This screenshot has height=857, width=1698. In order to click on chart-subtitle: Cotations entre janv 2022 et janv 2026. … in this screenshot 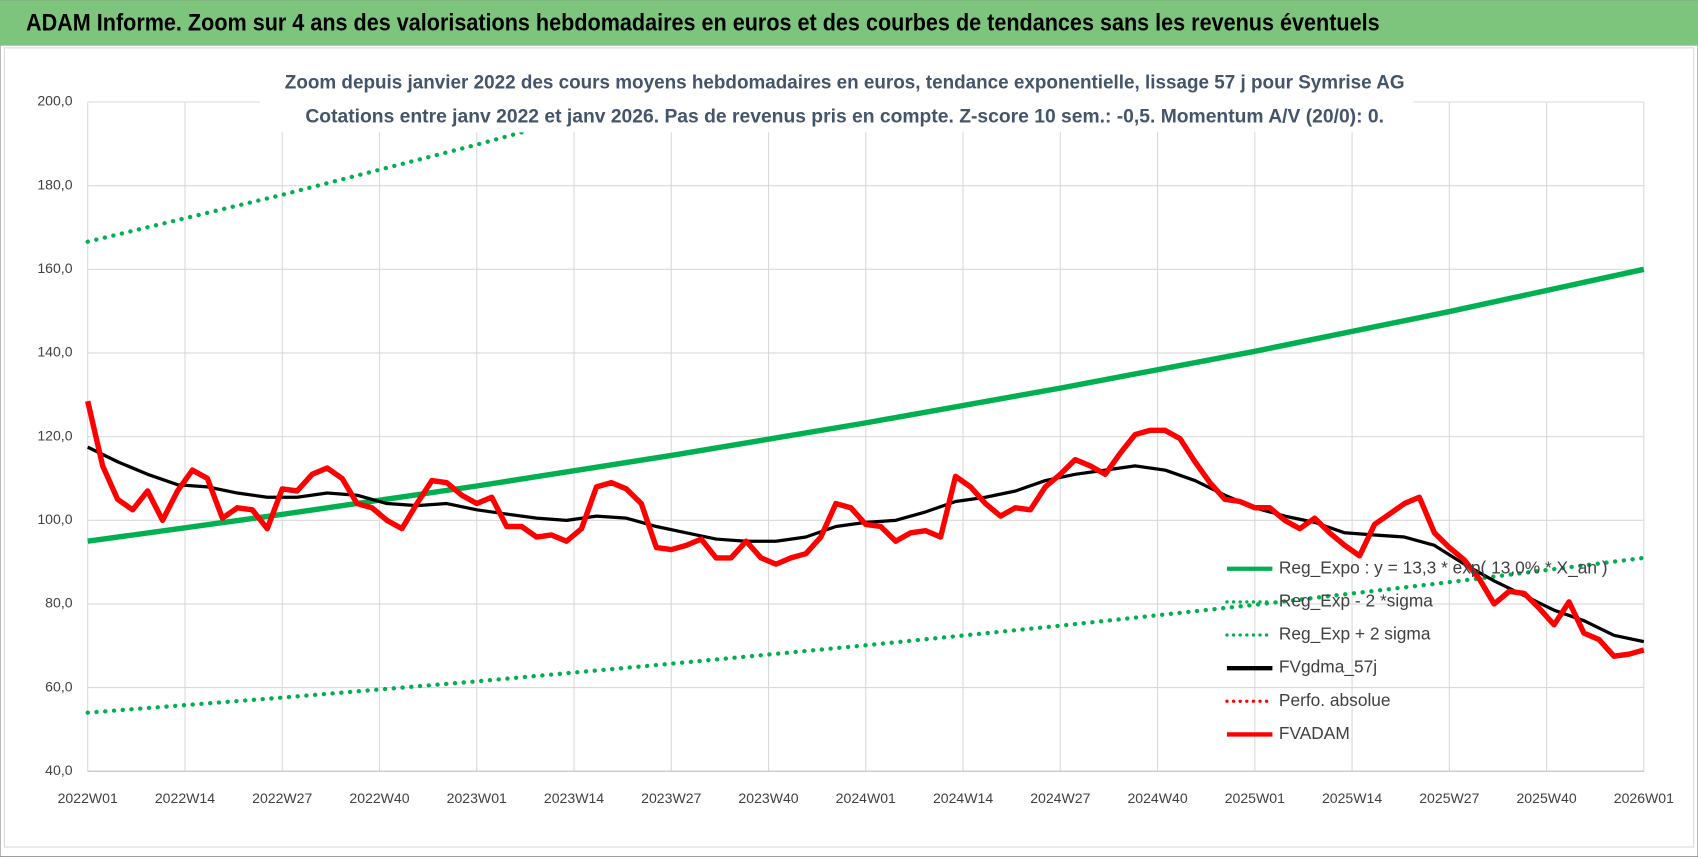, I will do `click(844, 116)`.